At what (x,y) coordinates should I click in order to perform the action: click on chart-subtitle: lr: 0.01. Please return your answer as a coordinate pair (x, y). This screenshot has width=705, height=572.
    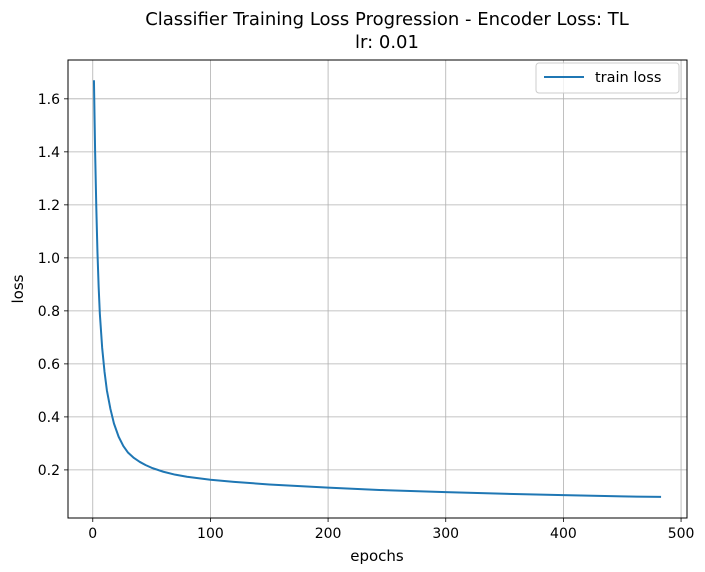
    Looking at the image, I should click on (387, 42).